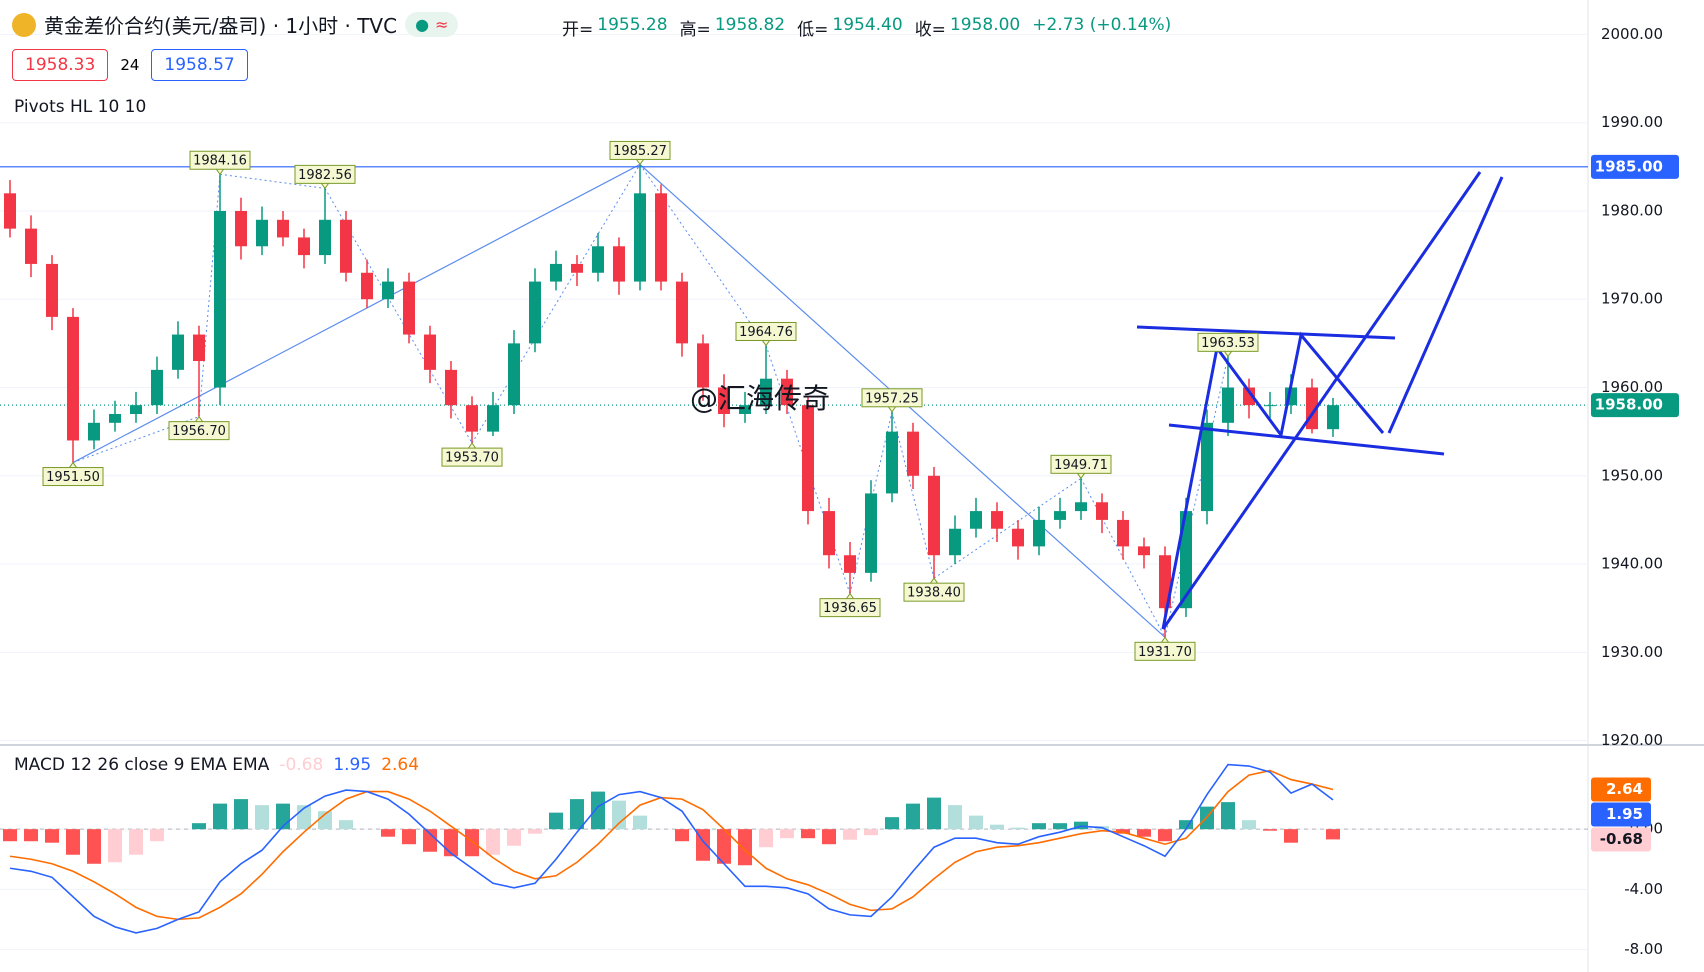 Image resolution: width=1704 pixels, height=972 pixels. I want to click on symbol-logo, so click(24, 24).